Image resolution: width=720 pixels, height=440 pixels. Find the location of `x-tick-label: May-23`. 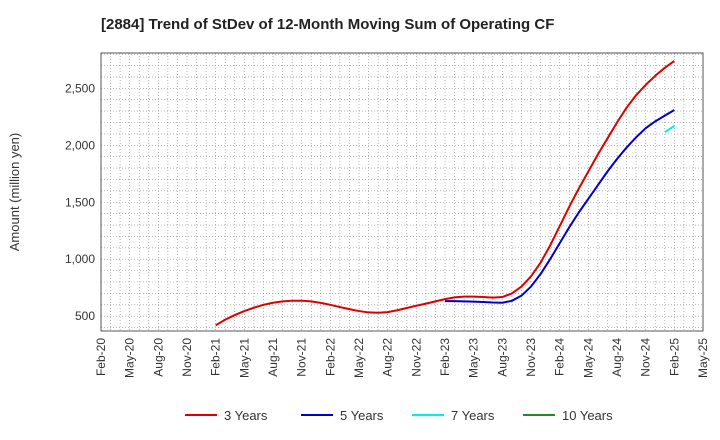

x-tick-label: May-23 is located at coordinates (474, 358).